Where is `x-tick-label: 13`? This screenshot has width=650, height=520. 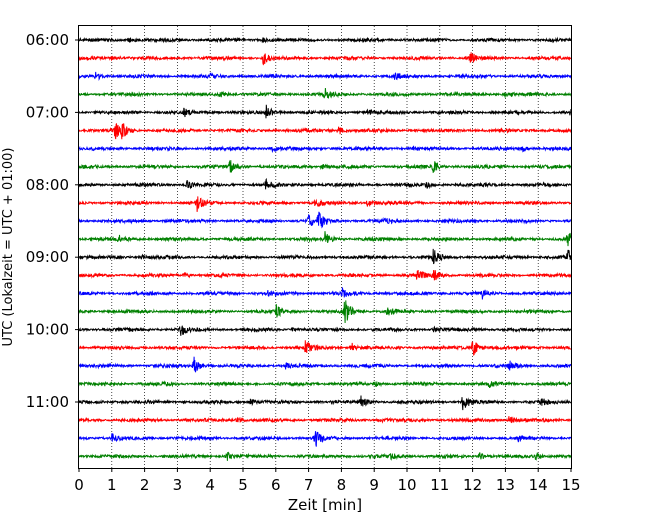 x-tick-label: 13 is located at coordinates (505, 485).